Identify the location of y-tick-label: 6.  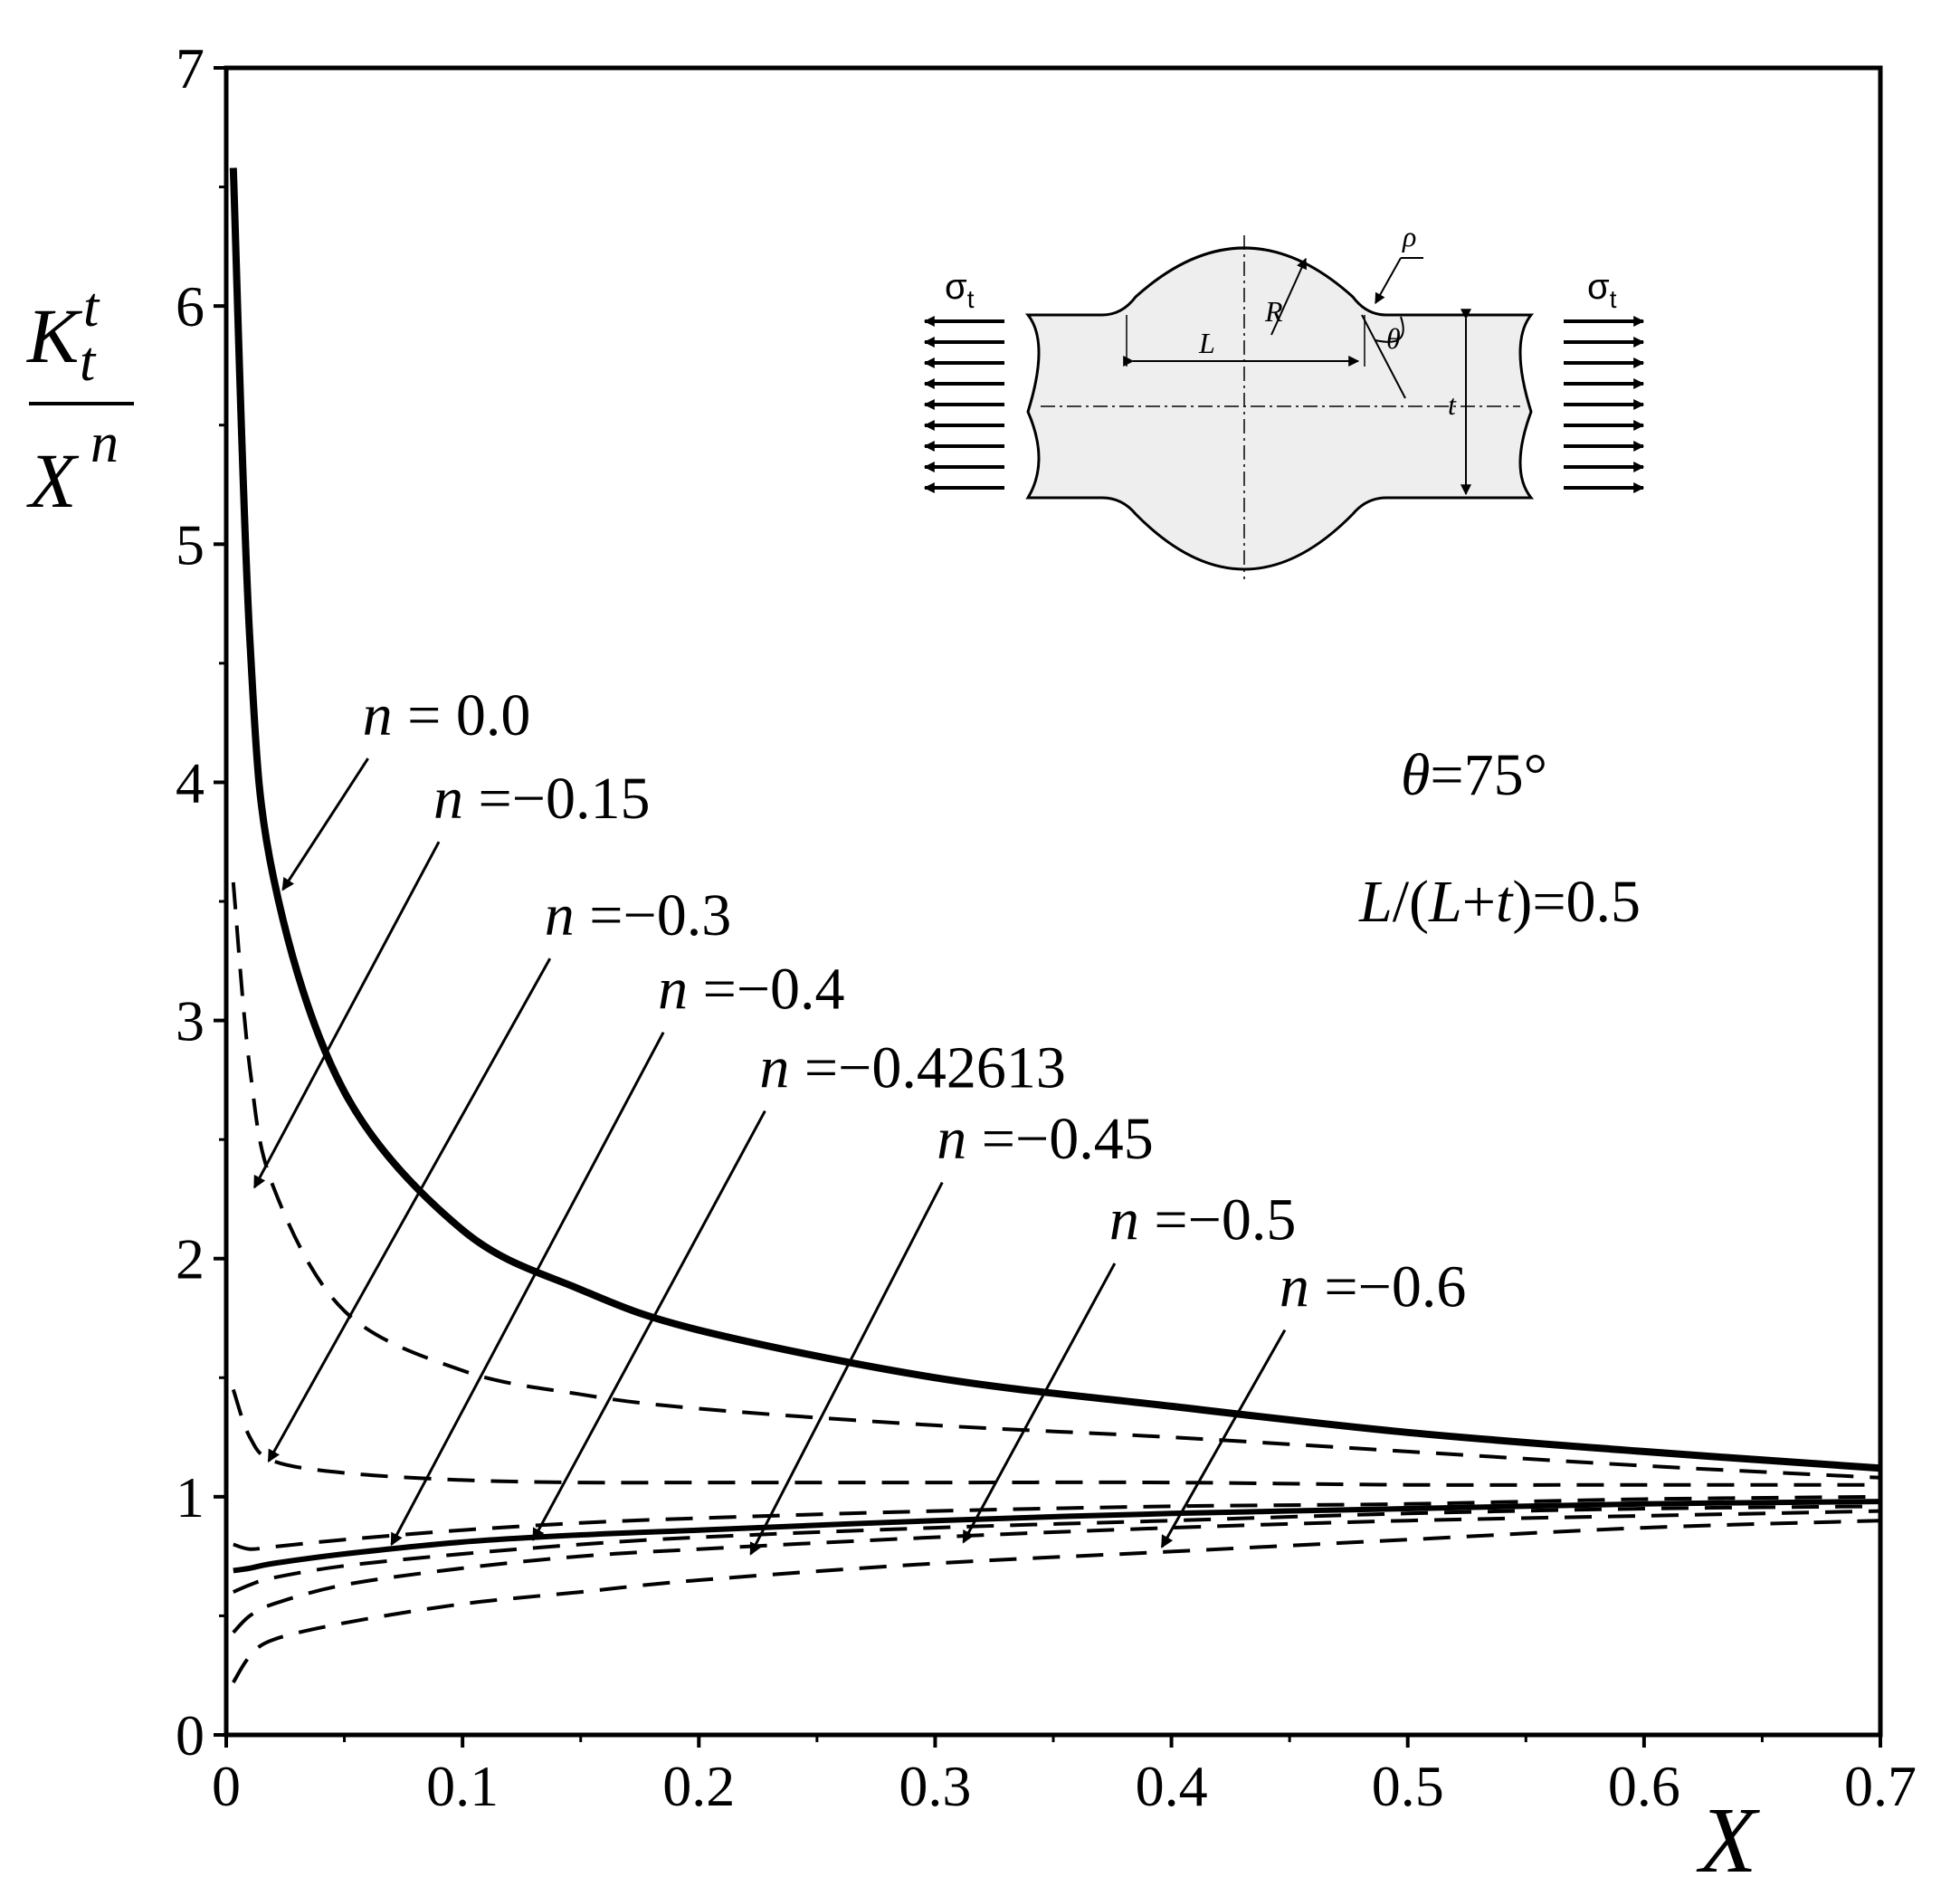
(191, 306).